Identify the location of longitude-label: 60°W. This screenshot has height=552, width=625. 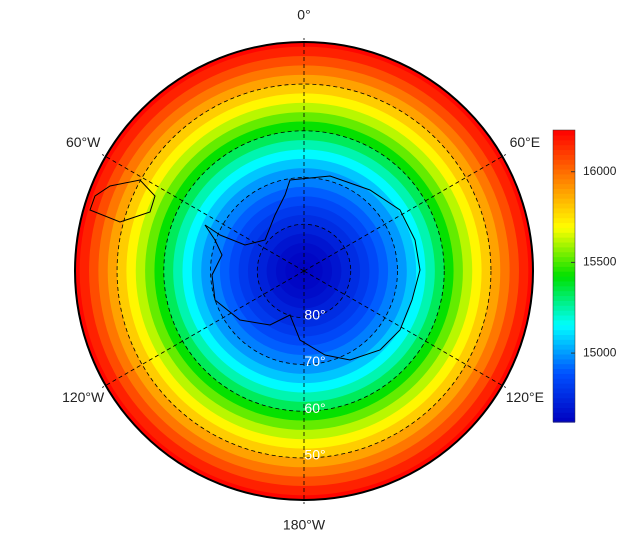
(83, 142).